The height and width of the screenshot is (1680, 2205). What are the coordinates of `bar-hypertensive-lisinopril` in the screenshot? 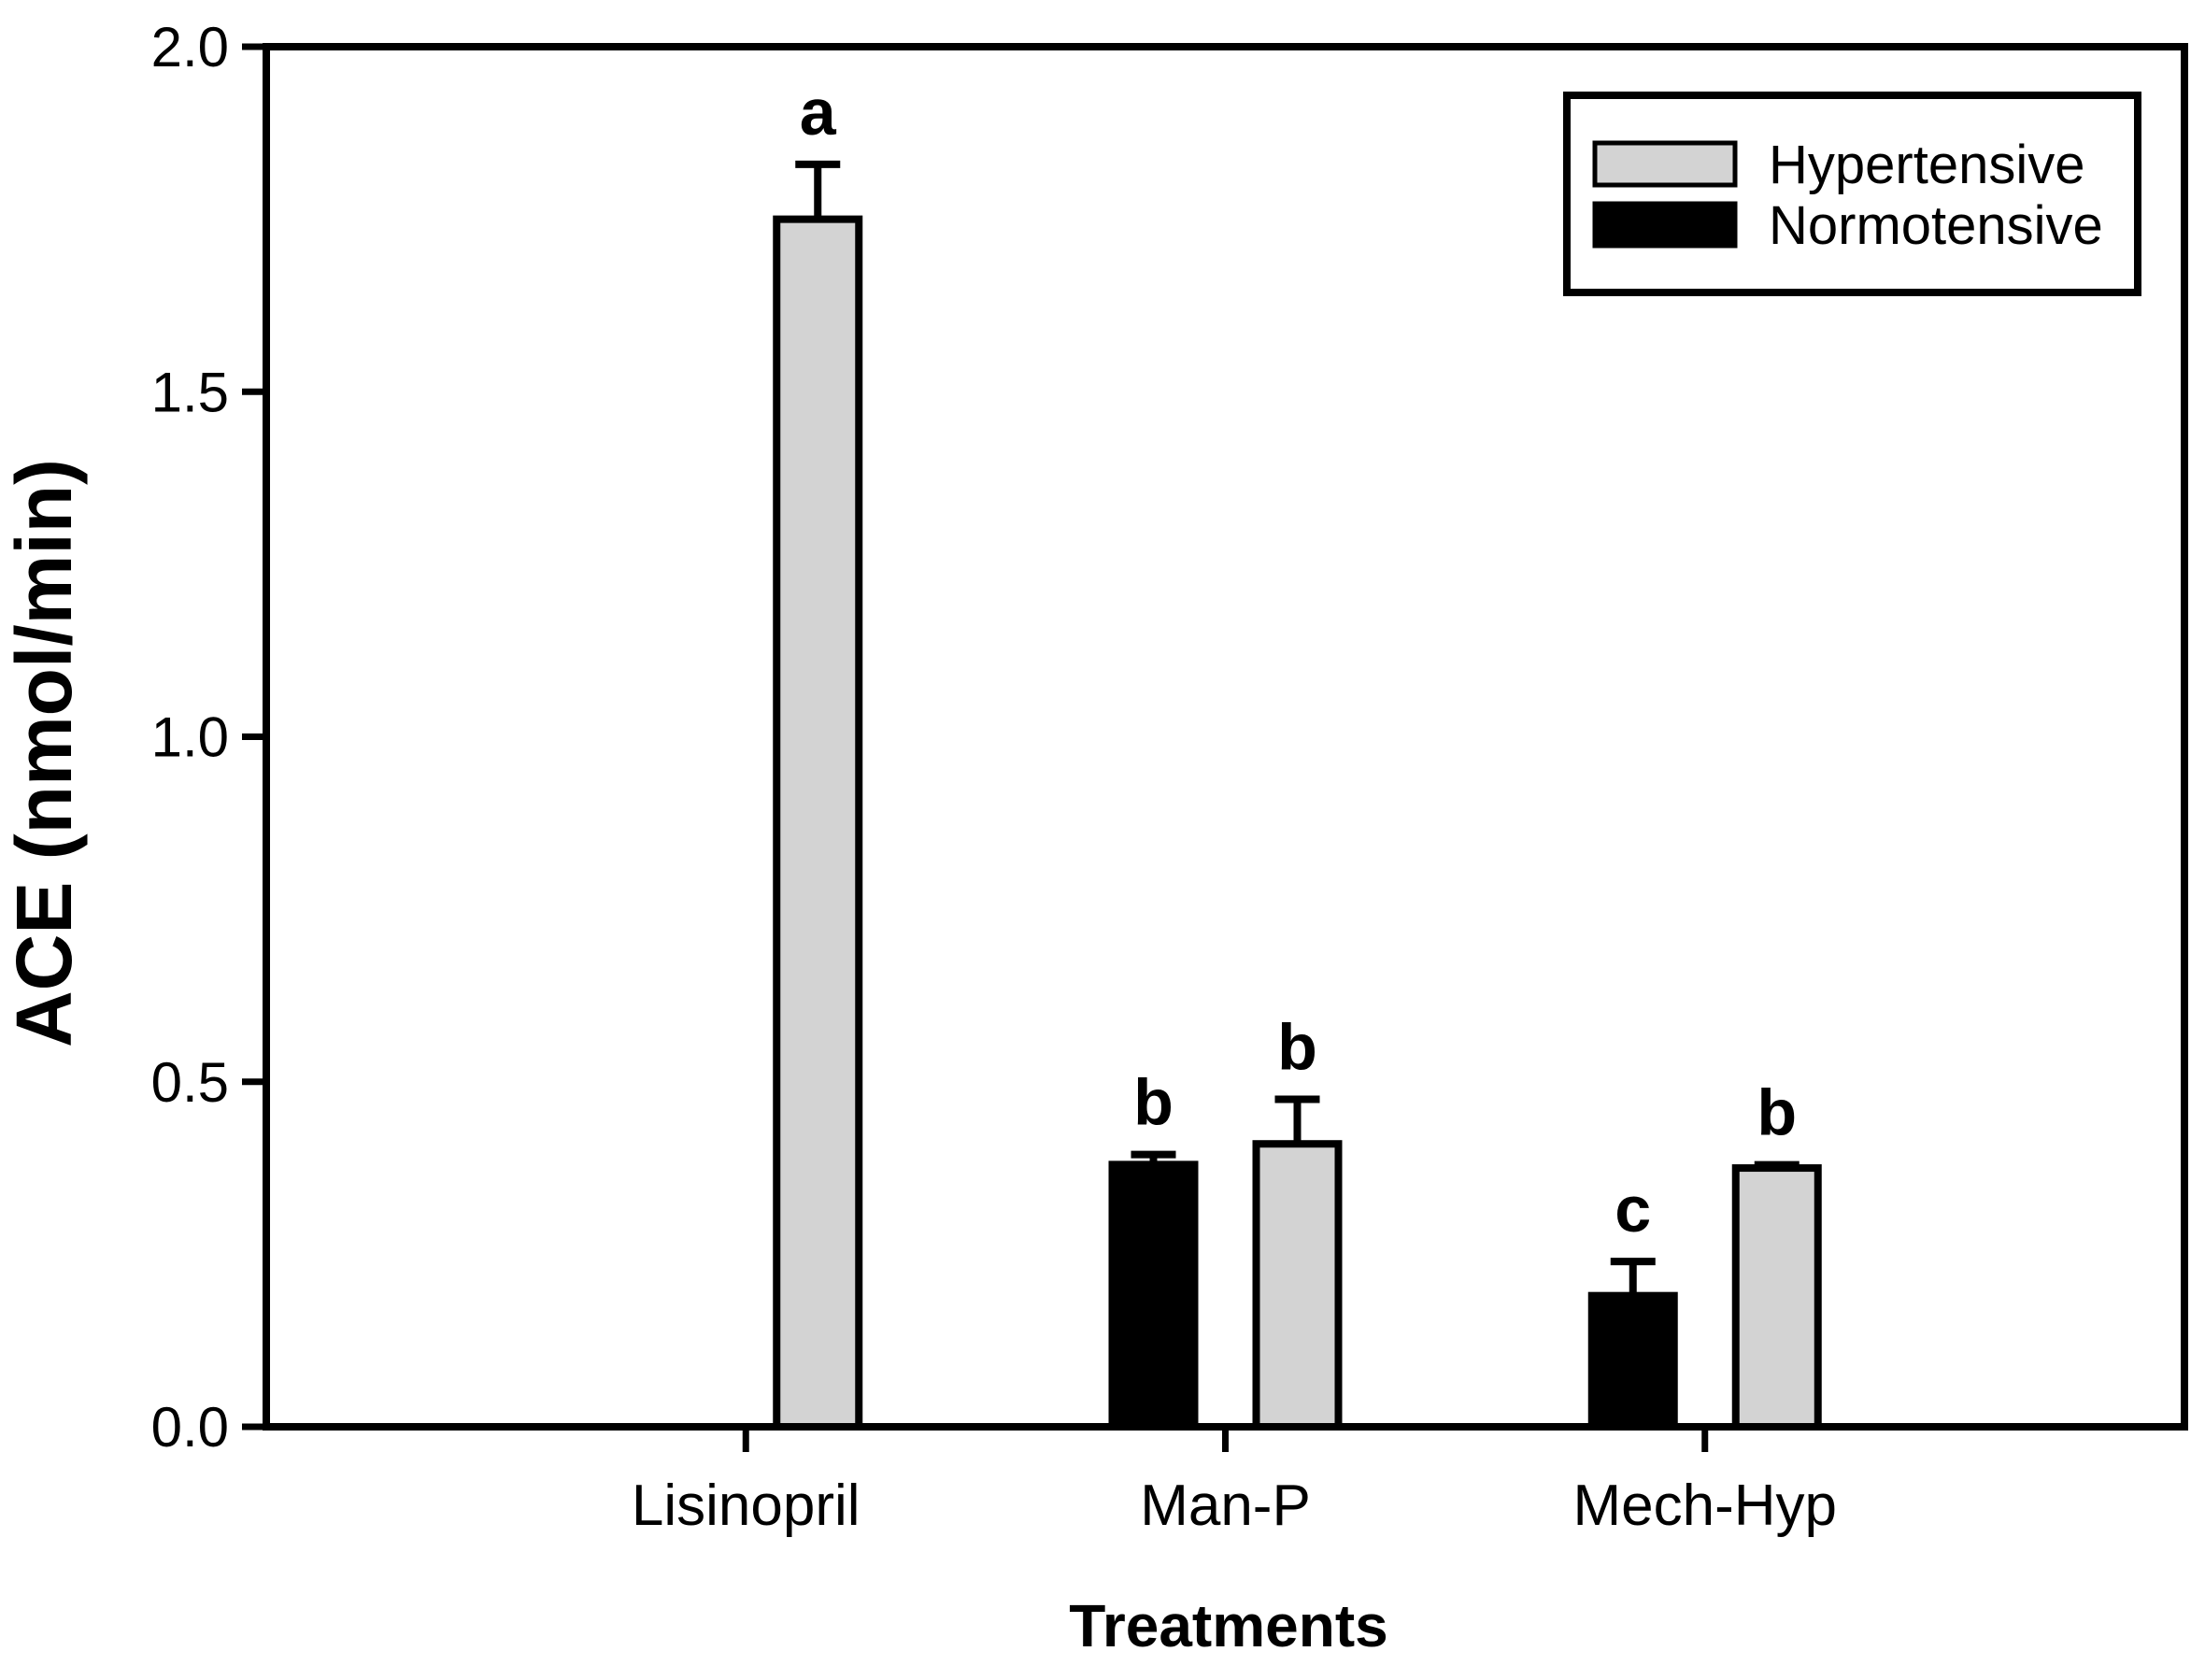 It's located at (818, 823).